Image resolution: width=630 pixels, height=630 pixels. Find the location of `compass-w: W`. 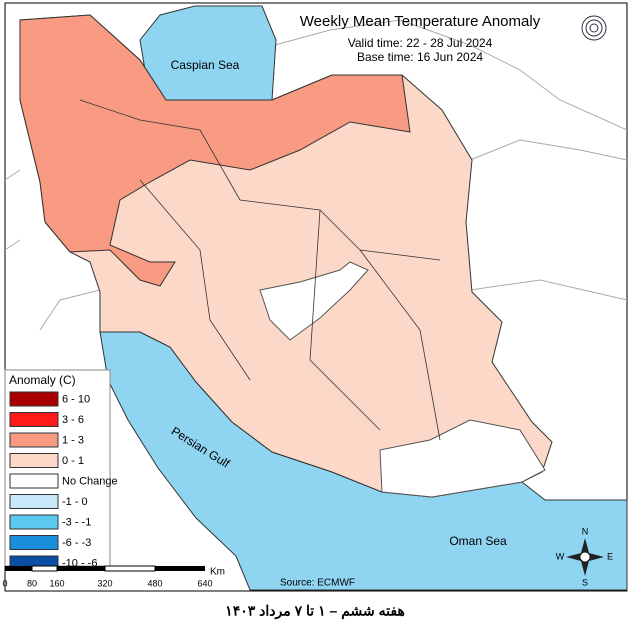

compass-w: W is located at coordinates (560, 556).